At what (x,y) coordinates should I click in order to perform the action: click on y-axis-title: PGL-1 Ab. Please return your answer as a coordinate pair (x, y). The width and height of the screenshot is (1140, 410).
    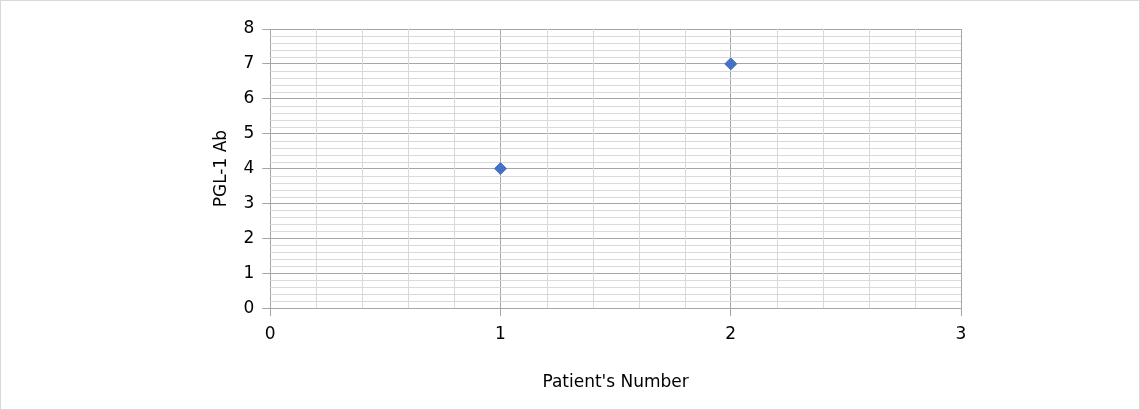
    Looking at the image, I should click on (219, 168).